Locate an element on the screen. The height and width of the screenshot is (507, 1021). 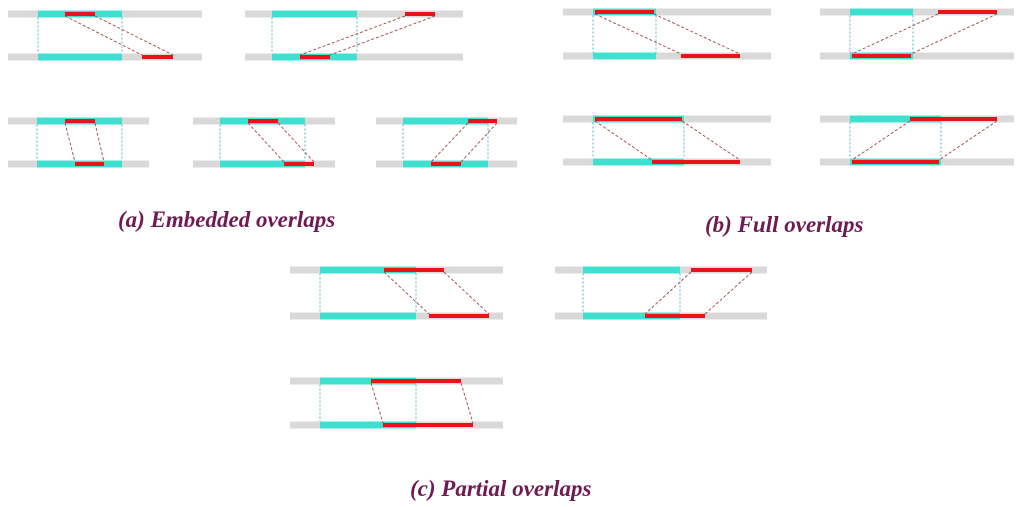
caption-partial-overlaps: (c) Partial overlaps is located at coordinates (501, 488).